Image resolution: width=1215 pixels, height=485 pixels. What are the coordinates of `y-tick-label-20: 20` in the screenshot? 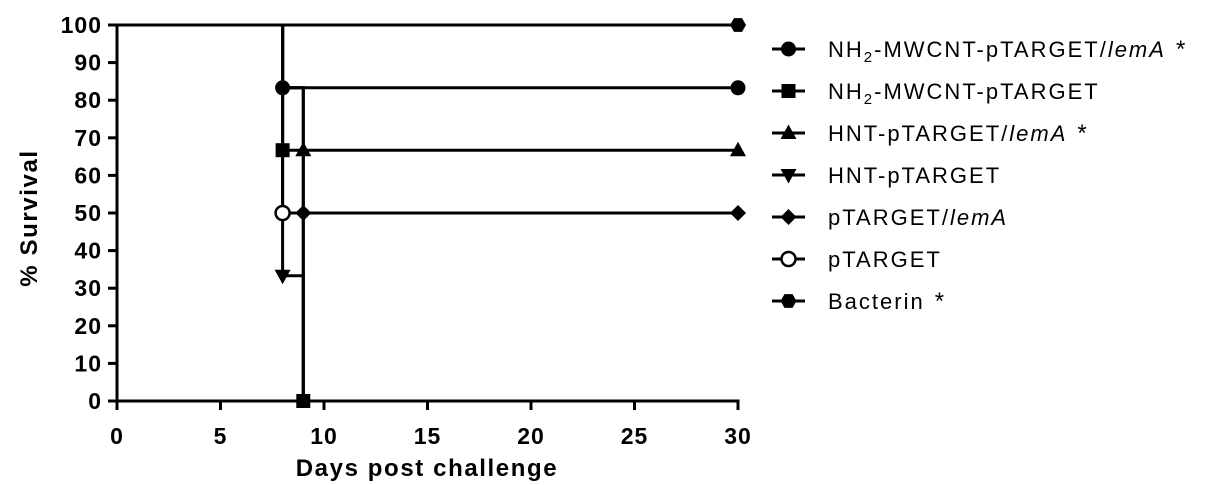 It's located at (88, 326).